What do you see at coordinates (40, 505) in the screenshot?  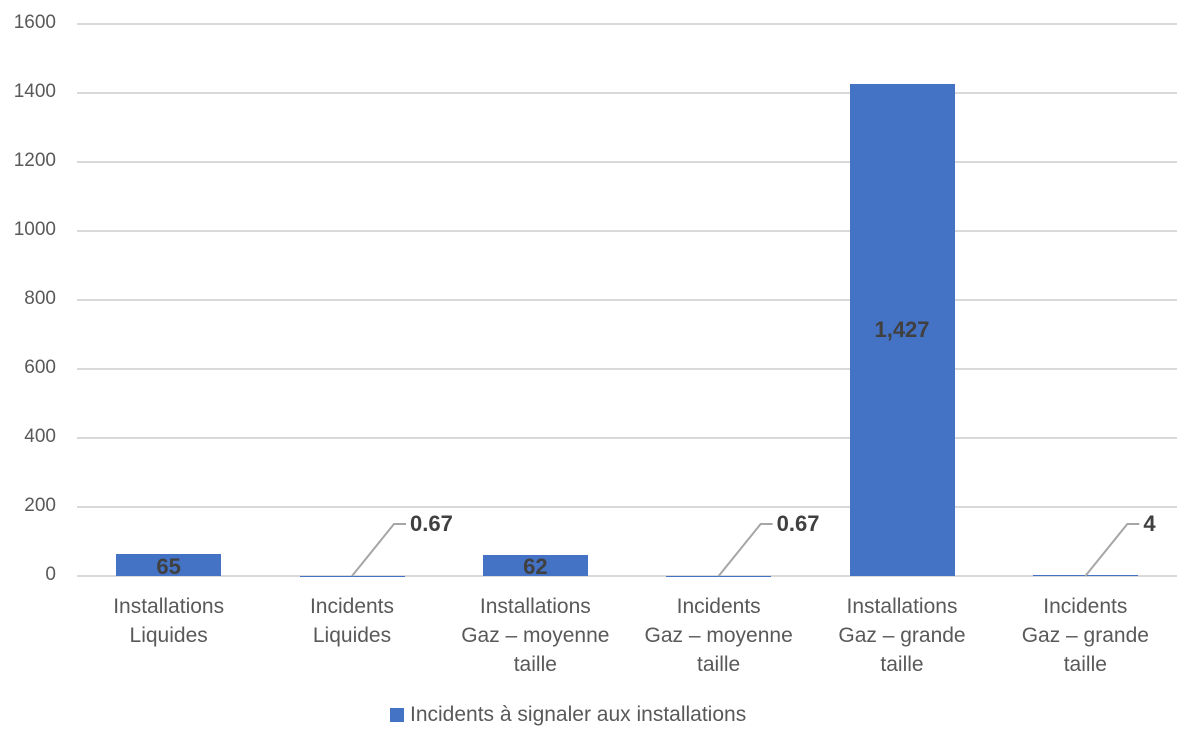 I see `y-tick-label: 200` at bounding box center [40, 505].